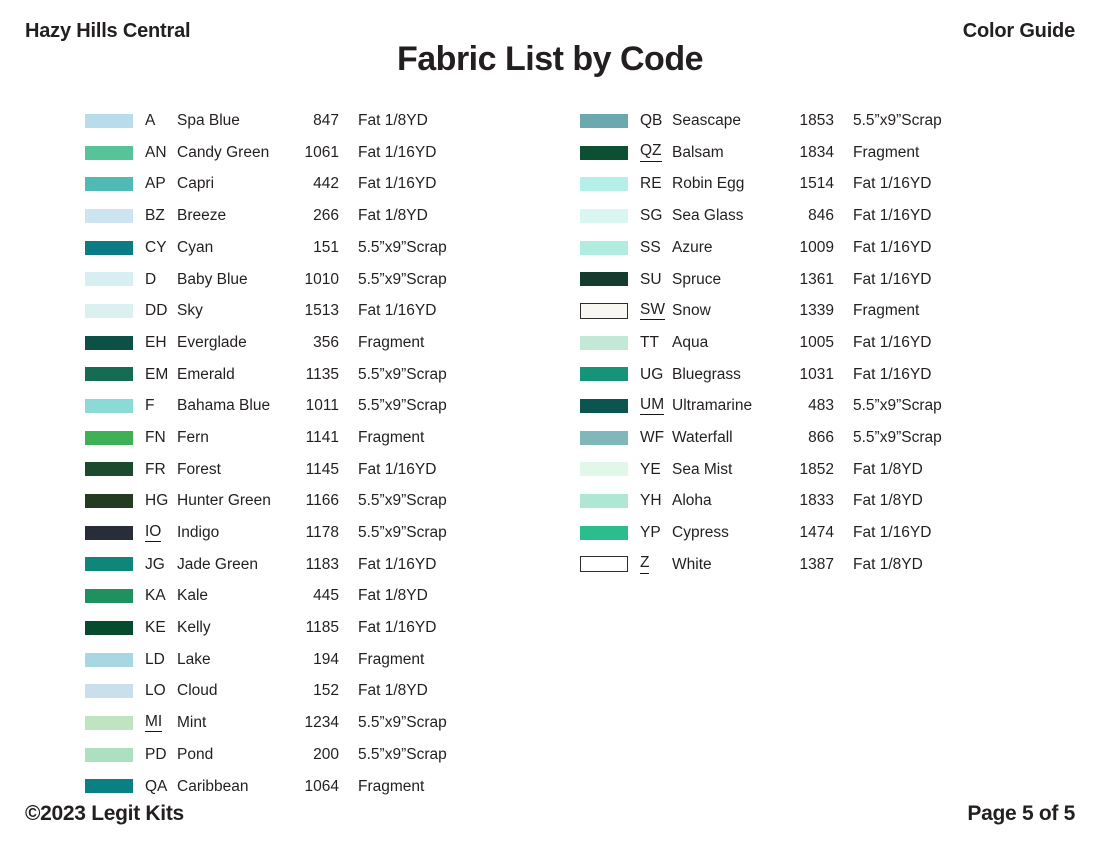 This screenshot has width=1100, height=850. Describe the element at coordinates (195, 247) in the screenshot. I see `fabric-name: Cyan` at that location.